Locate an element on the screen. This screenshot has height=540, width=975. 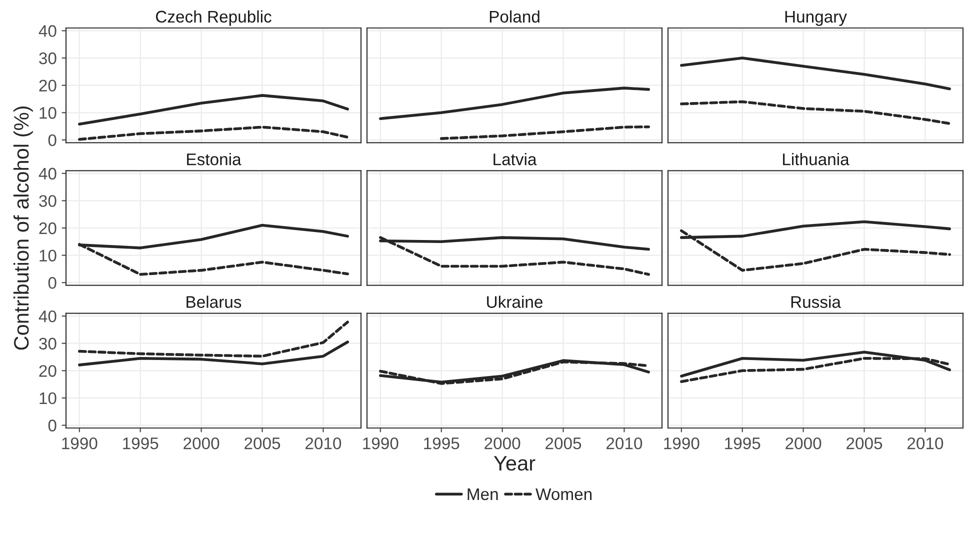
chart-title: Hungary is located at coordinates (816, 18).